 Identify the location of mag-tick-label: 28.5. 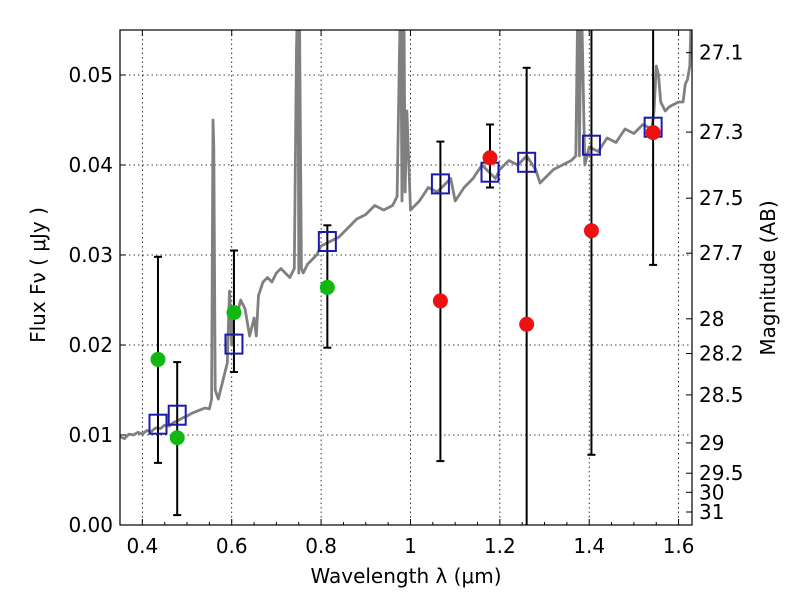
(721, 395).